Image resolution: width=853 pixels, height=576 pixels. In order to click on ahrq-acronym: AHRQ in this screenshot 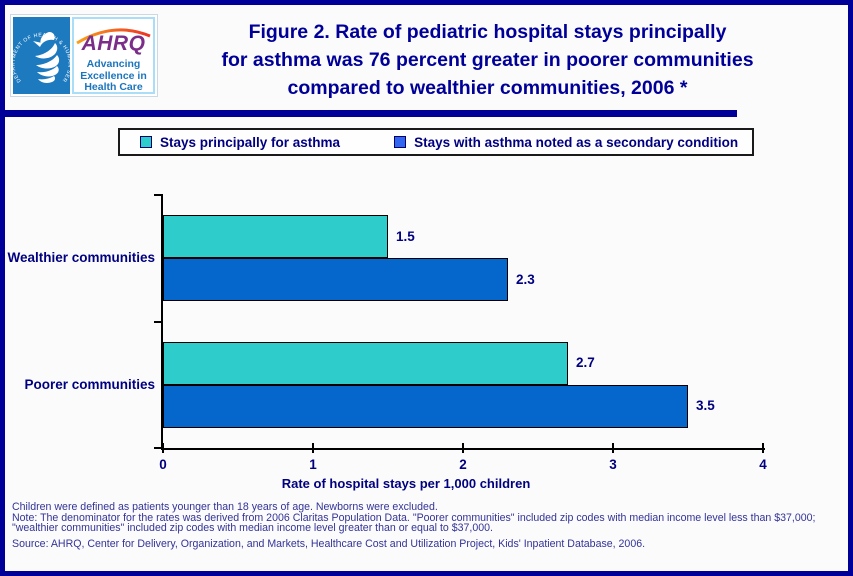, I will do `click(113, 43)`.